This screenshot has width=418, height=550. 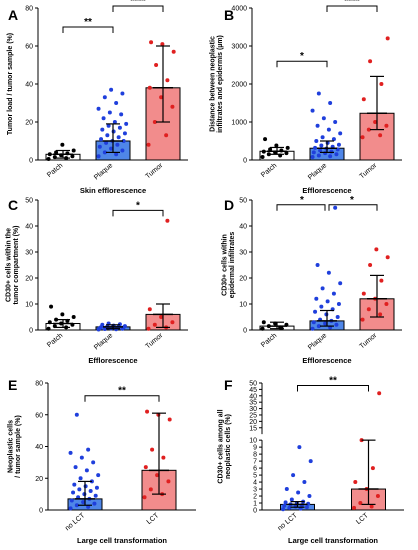 I want to click on y-tick-label: 50, so click(x=243, y=201).